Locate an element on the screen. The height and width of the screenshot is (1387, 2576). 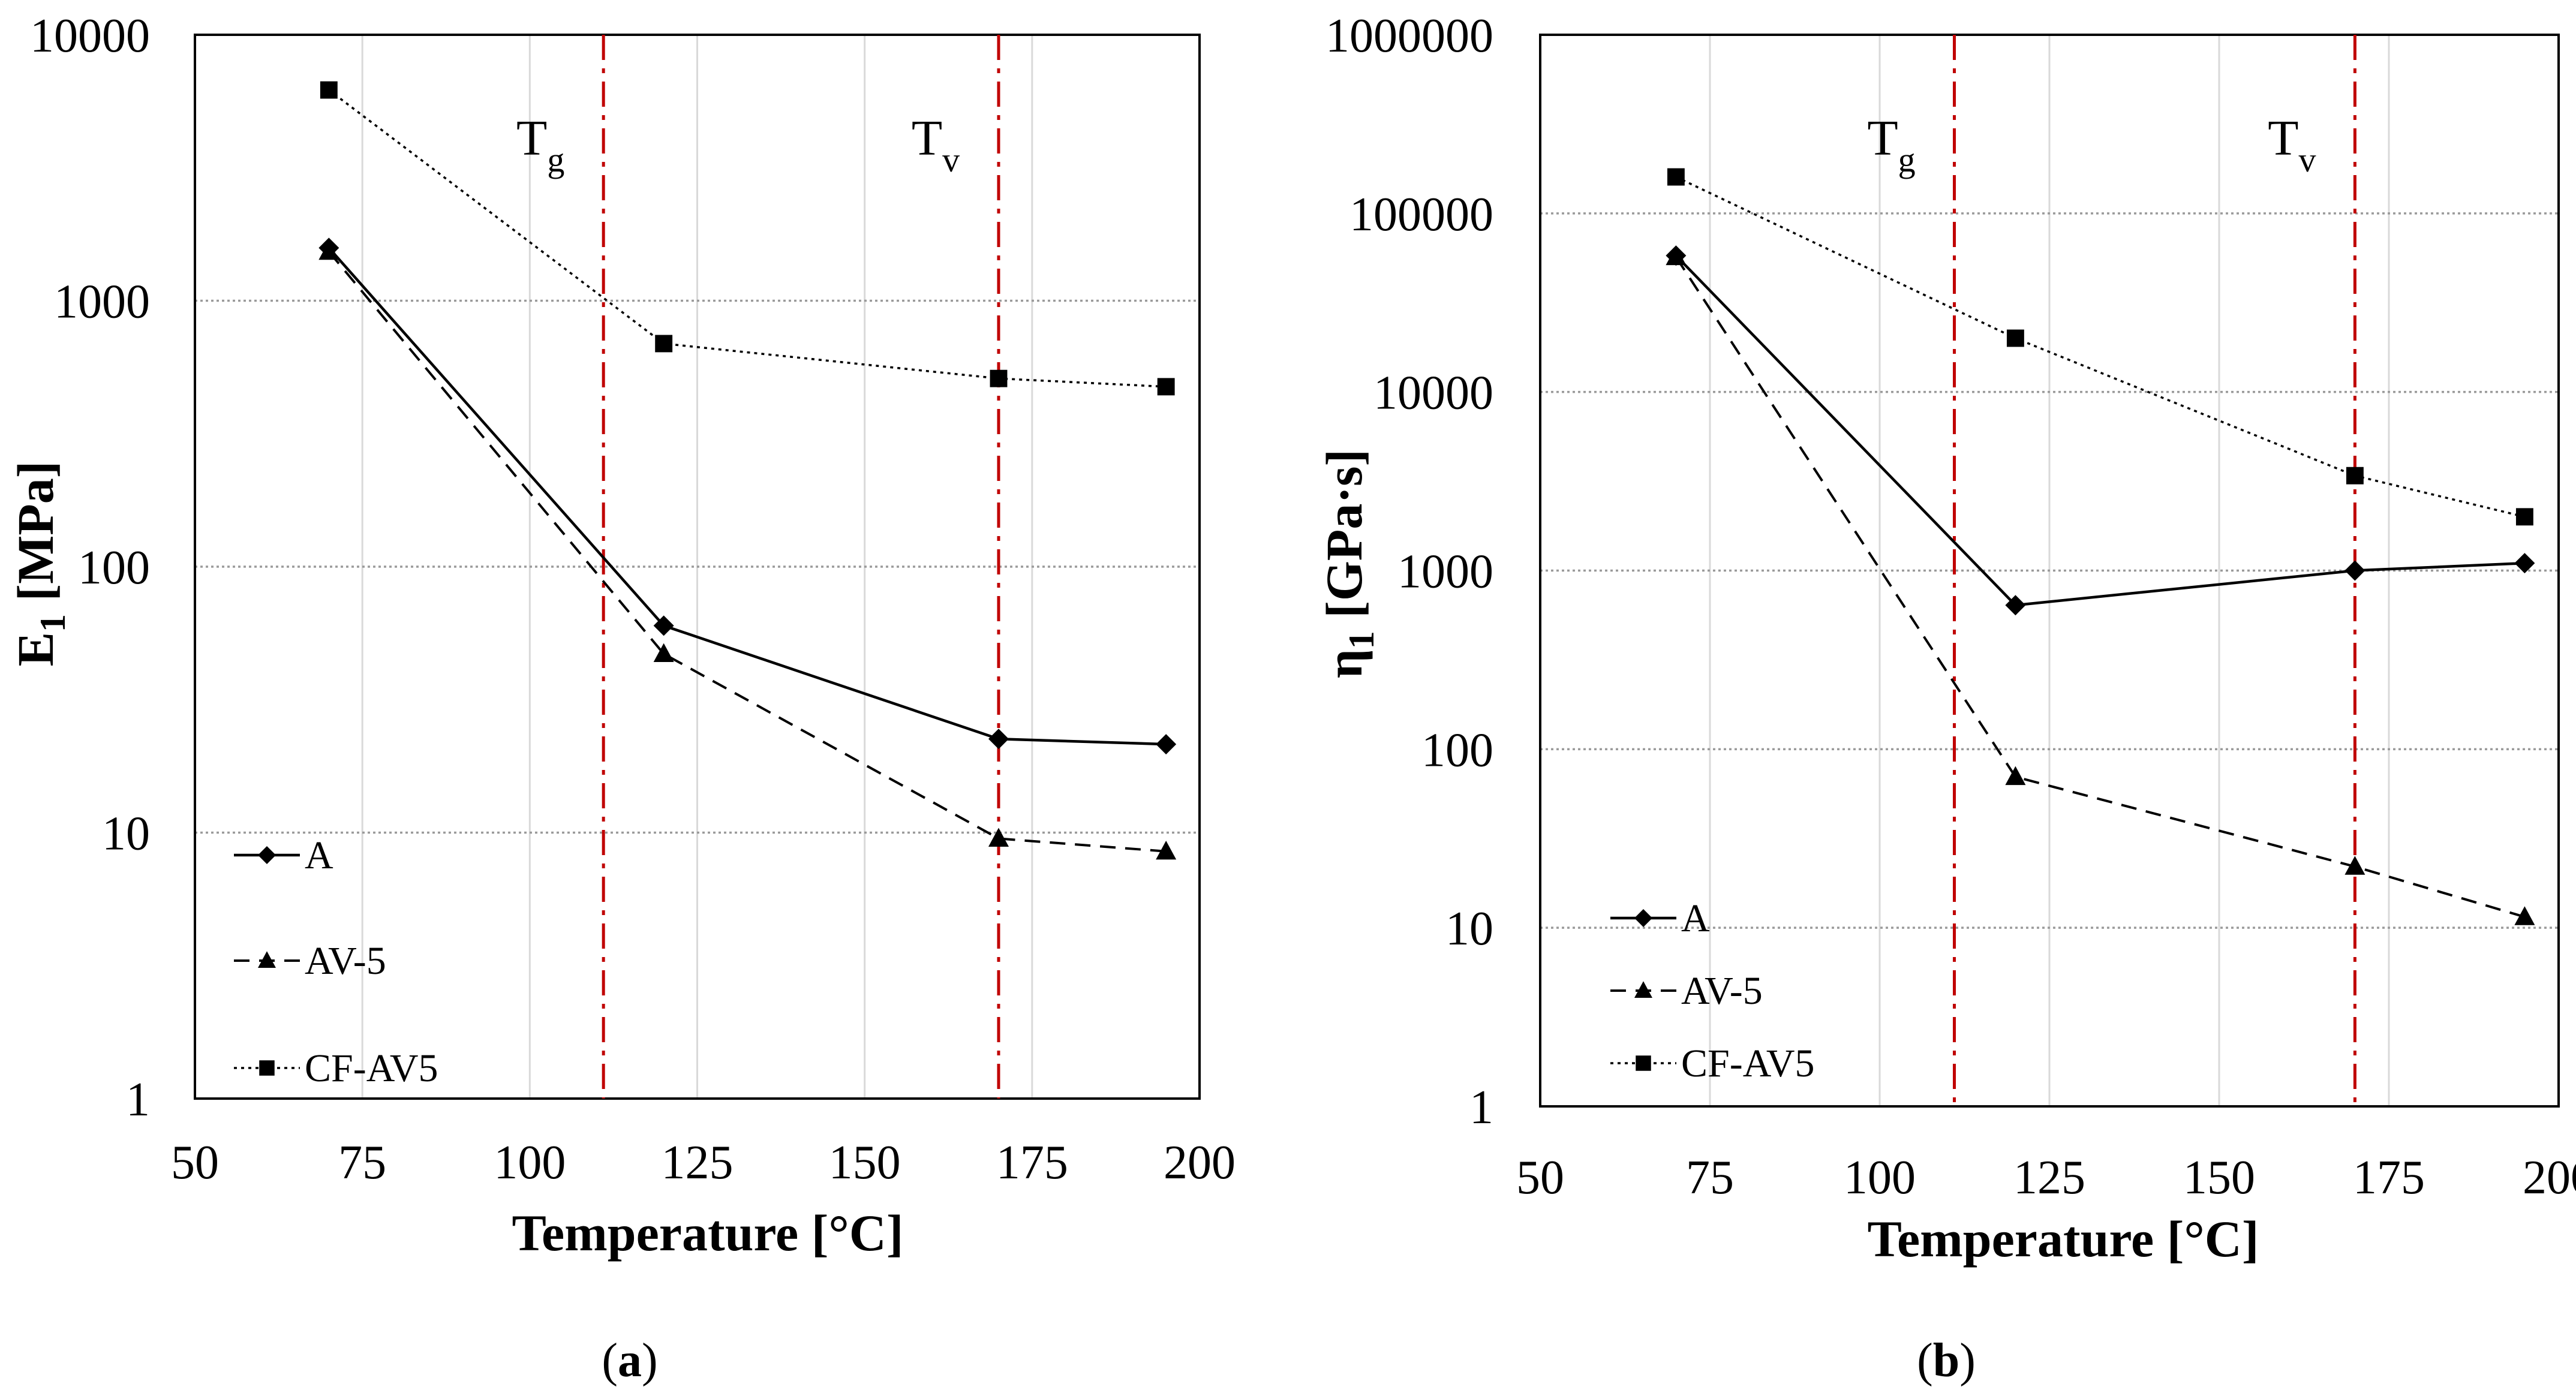
y-axis-title-unit: [GPa·s] is located at coordinates (1344, 540).